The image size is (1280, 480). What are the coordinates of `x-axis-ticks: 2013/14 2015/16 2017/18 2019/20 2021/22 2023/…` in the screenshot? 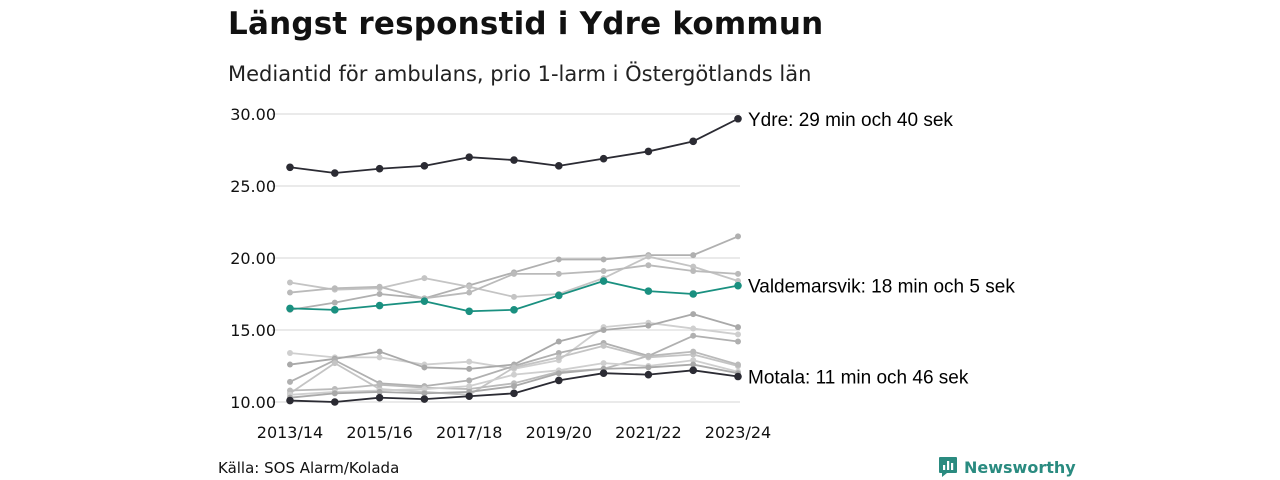 It's located at (514, 432).